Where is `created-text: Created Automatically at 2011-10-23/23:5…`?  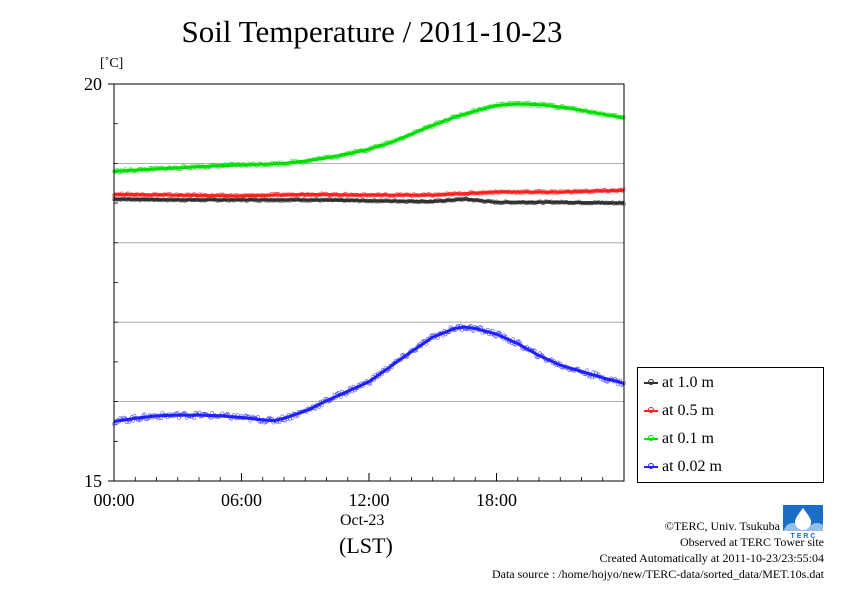 created-text: Created Automatically at 2011-10-23/23:5… is located at coordinates (711, 558).